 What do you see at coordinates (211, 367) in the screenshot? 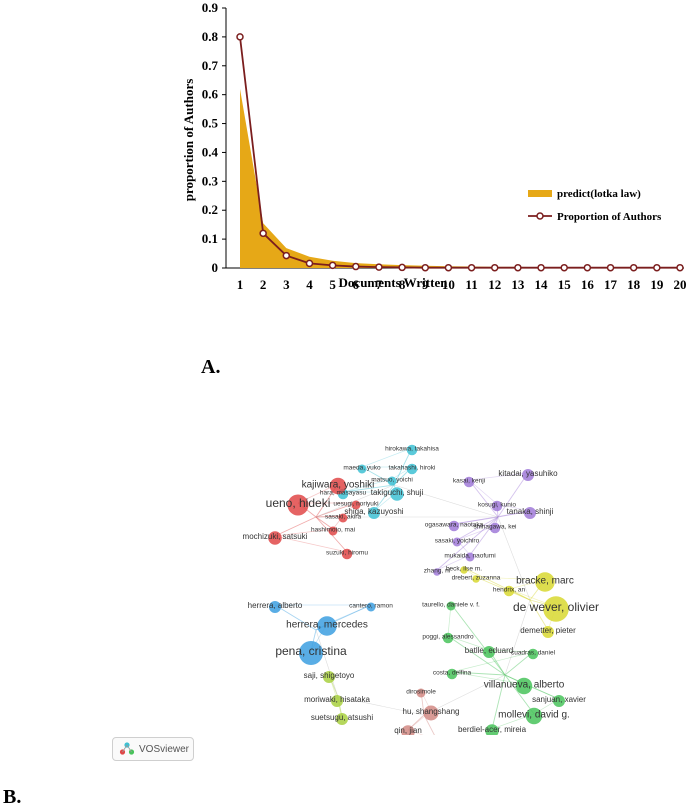
I see `panel-a-label: A.` at bounding box center [211, 367].